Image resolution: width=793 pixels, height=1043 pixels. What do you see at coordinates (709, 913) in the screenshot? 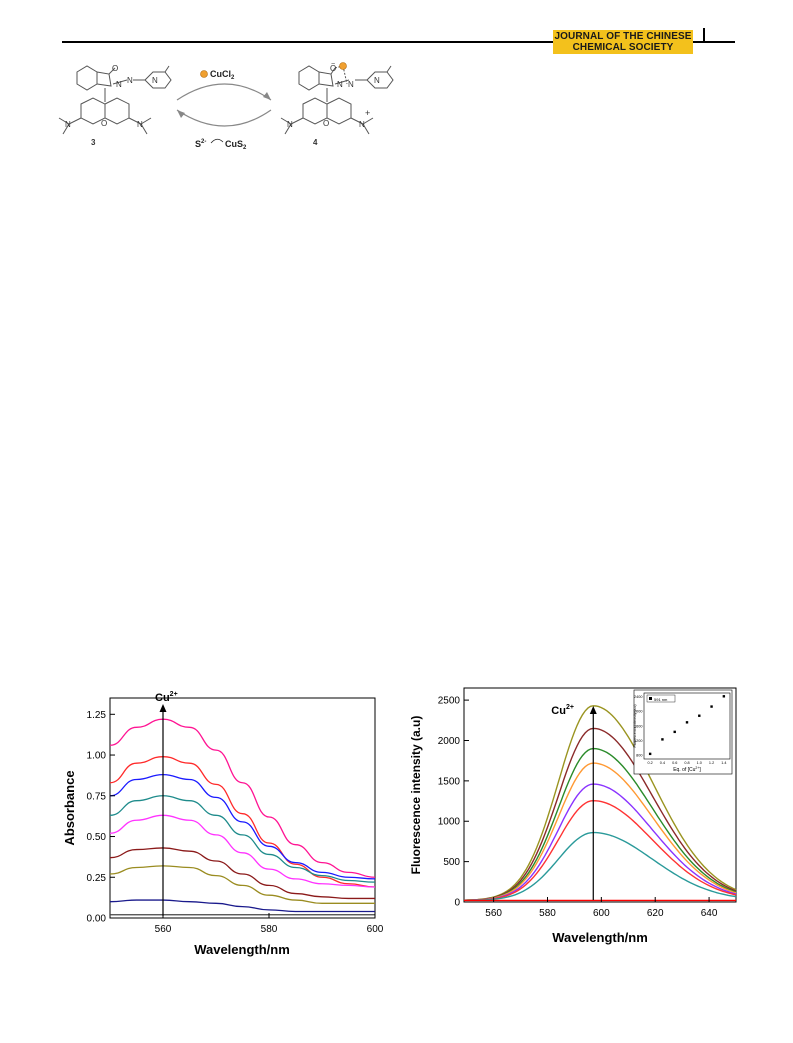
I see `fluorescence-x-tick-label: 640` at bounding box center [709, 913].